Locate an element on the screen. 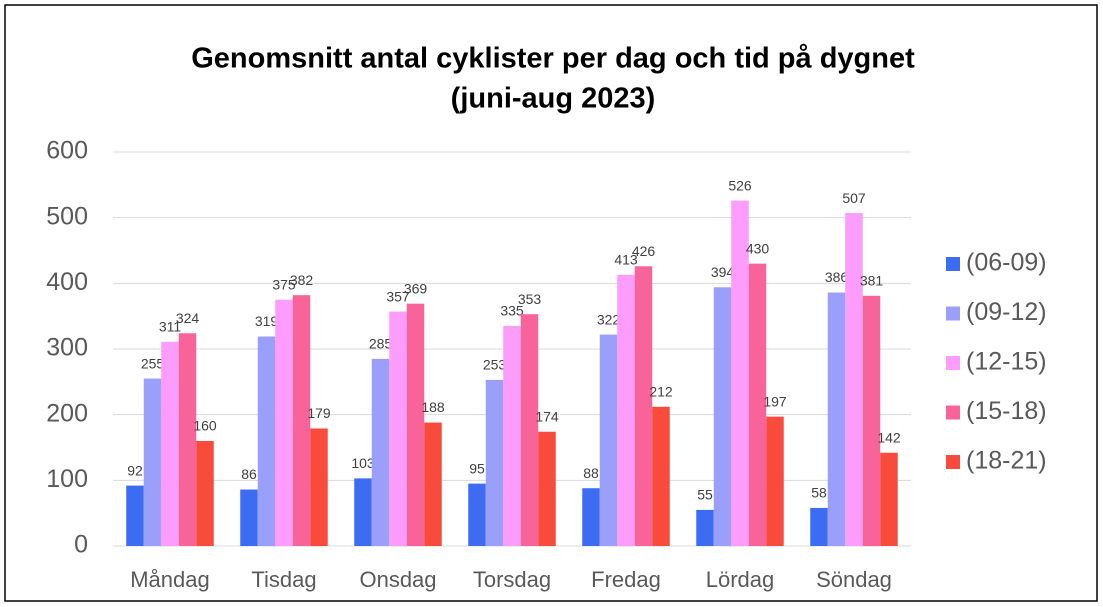 This screenshot has width=1103, height=607. data-label: 357 is located at coordinates (398, 296).